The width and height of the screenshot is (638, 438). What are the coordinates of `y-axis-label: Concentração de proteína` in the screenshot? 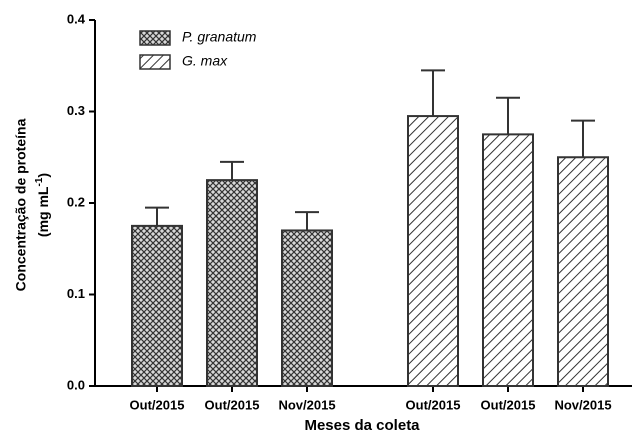 It's located at (21, 204).